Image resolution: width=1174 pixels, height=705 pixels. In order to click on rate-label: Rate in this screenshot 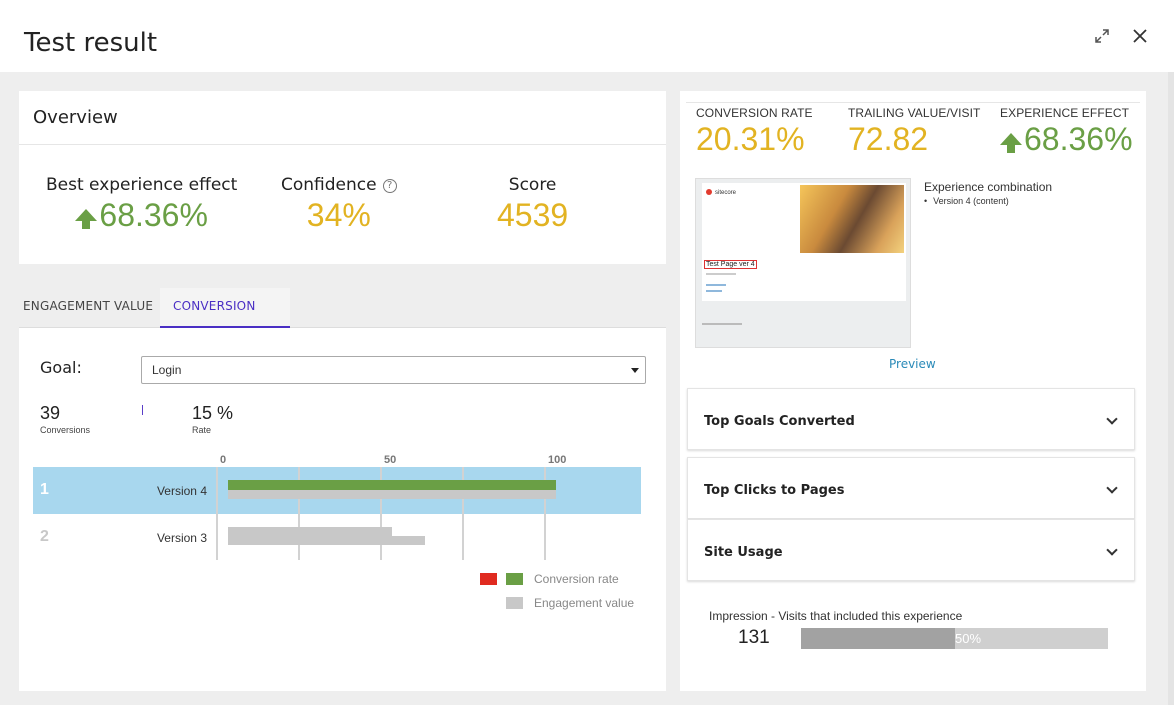, I will do `click(202, 430)`.